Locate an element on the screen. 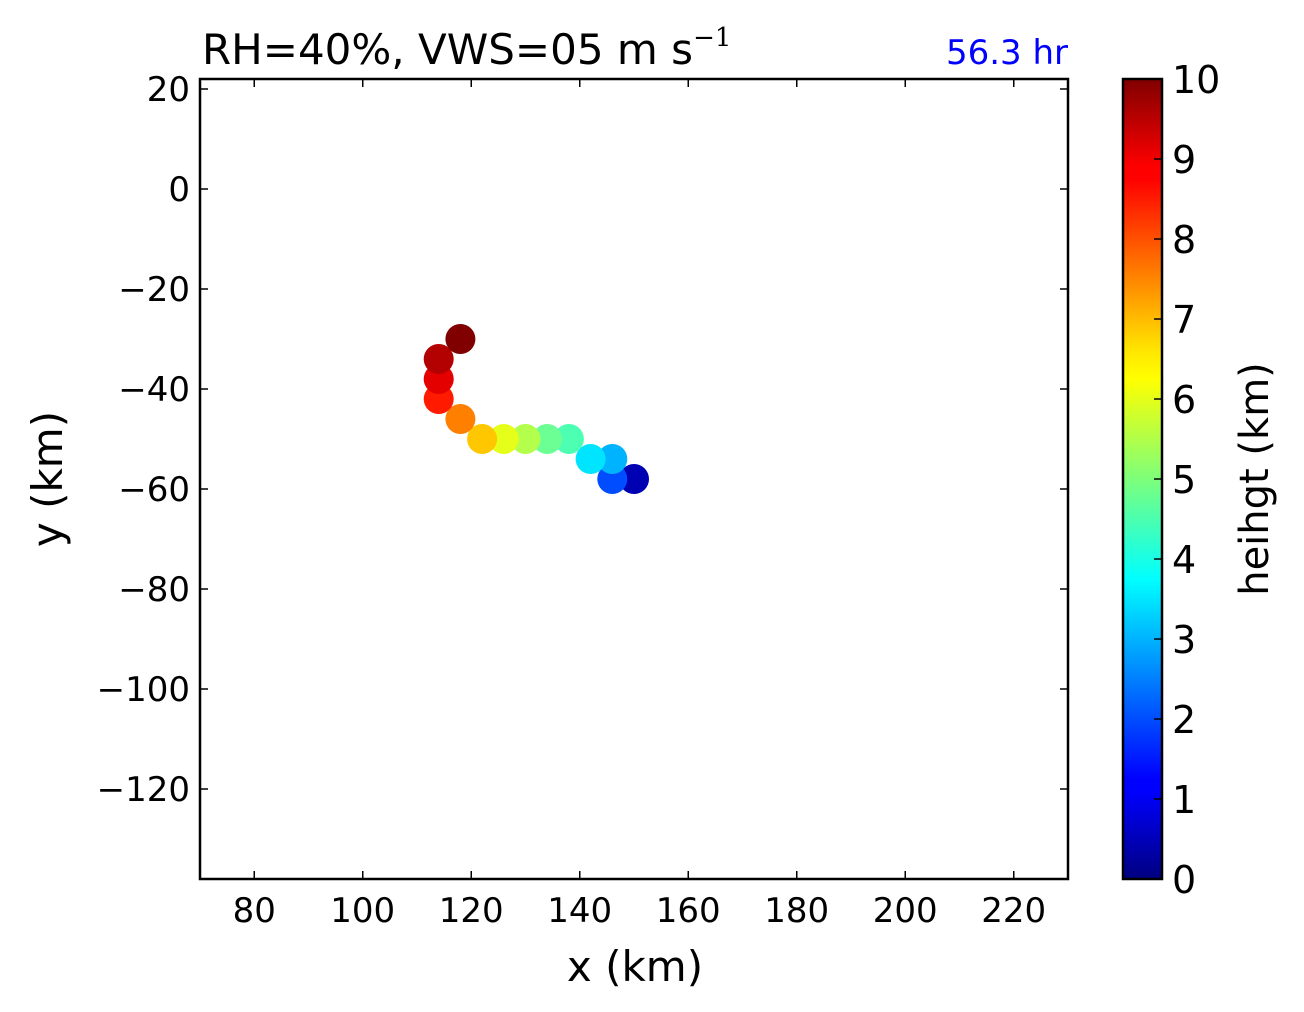 The width and height of the screenshot is (1304, 1012). colorbar-tick-label: 5 is located at coordinates (1184, 480).